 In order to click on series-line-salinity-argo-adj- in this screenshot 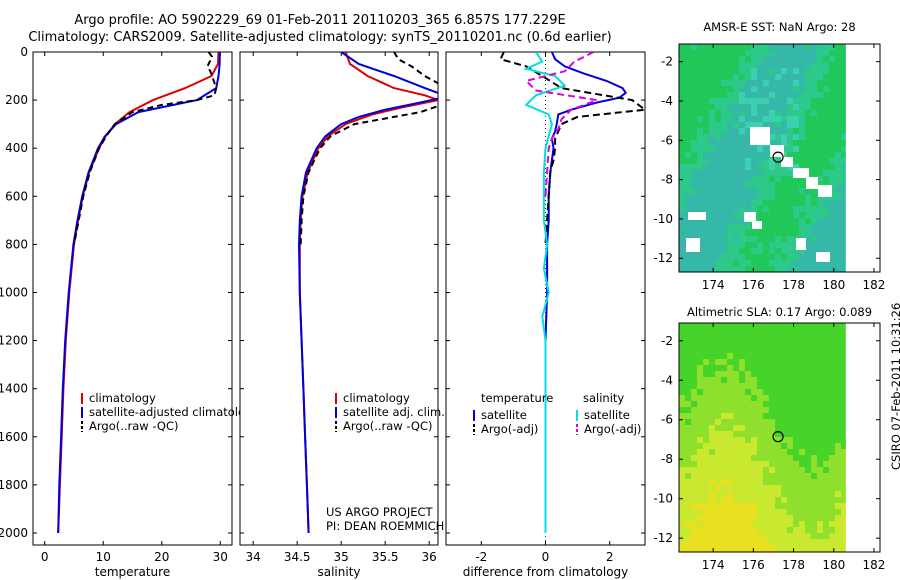, I will do `click(562, 124)`.